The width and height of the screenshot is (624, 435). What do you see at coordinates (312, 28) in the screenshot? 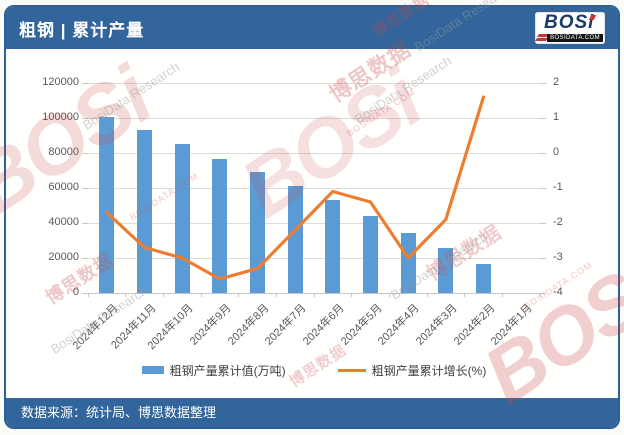
I see `header-bar: 粗钢 | 累计产量 BOSi BOSIDATA.COM` at bounding box center [312, 28].